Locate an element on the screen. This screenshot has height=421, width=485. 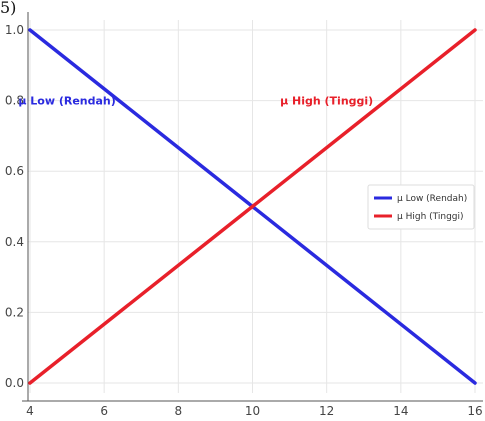
legend: μ Low (Rendah) μ High (Tinggi) is located at coordinates (421, 207).